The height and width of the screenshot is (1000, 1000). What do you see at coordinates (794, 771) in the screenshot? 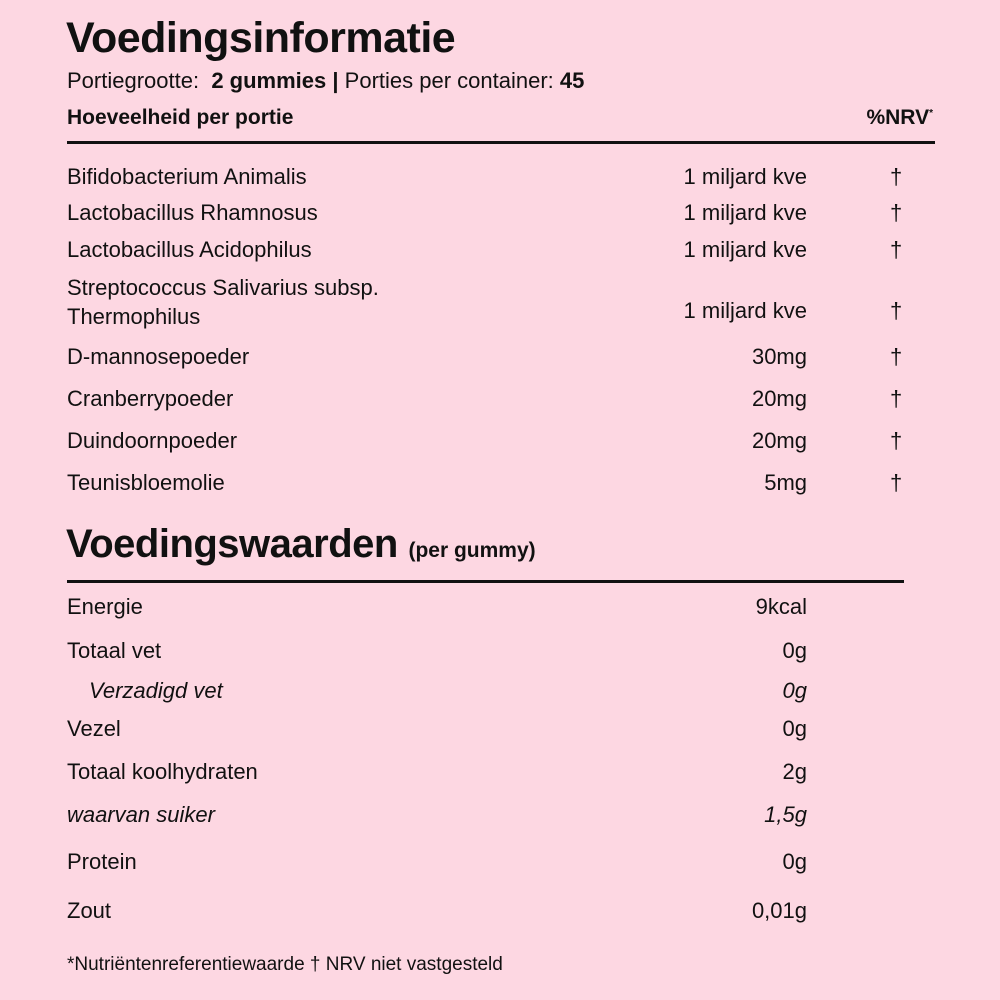
I see `nutrient-value: 2g` at bounding box center [794, 771].